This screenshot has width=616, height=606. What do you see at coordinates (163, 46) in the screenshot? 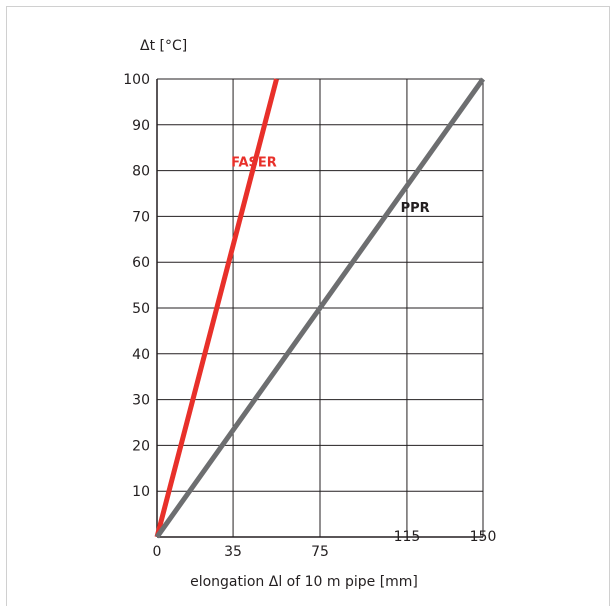
I see `y-axis-title: Δt [°C]` at bounding box center [163, 46].